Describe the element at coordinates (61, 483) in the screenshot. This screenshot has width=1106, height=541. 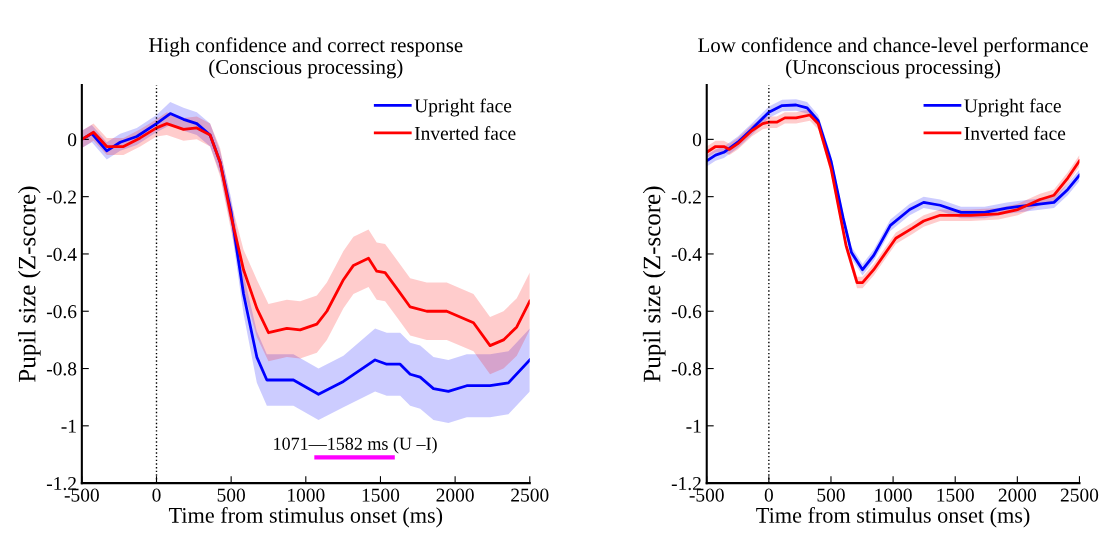
I see `y-tick-label: -1.2` at that location.